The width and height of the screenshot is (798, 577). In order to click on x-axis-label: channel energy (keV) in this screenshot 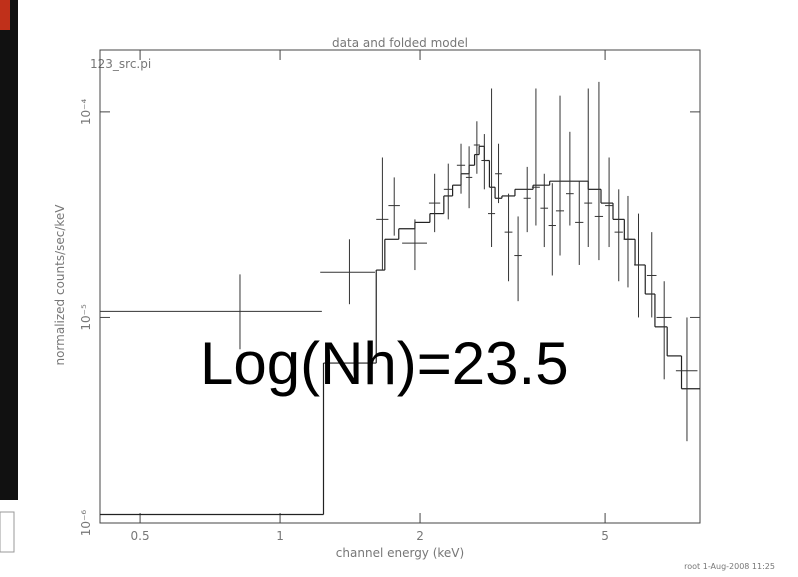, I will do `click(400, 553)`.